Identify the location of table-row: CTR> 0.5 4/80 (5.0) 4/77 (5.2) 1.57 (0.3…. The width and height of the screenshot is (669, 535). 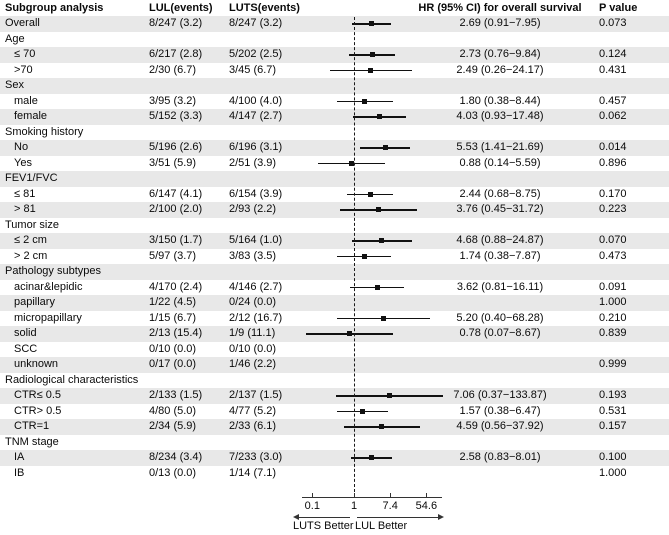
(334, 412).